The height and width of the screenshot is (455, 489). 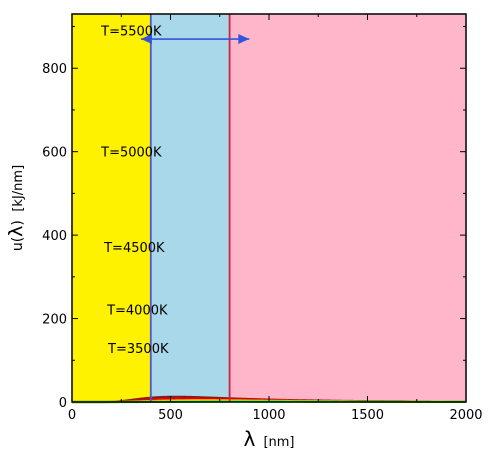 I want to click on x-tick-label: 2000, so click(x=465, y=415).